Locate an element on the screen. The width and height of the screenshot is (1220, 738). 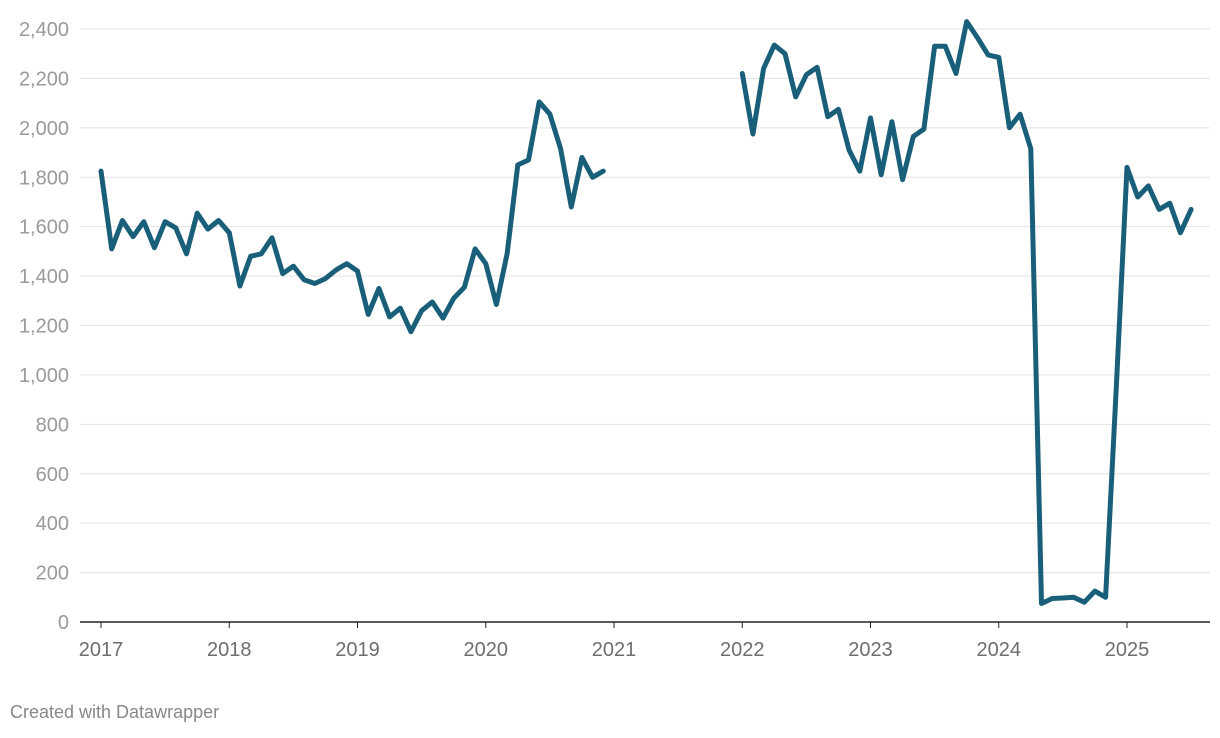
y-tick-label: 1,600 is located at coordinates (44, 228).